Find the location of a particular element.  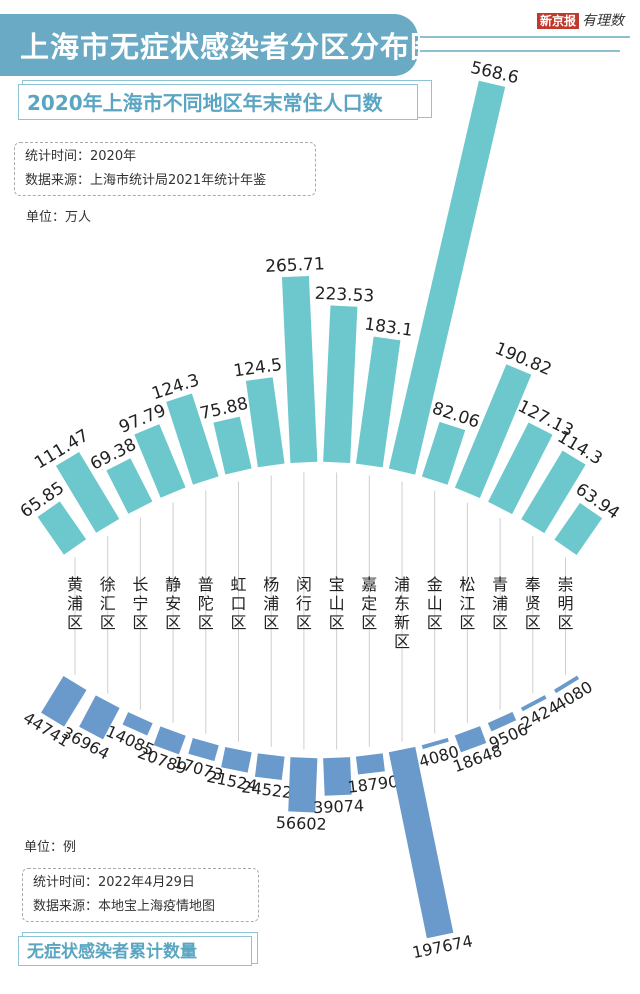

cases-stat-time: 统计时间：2022年4月29日 is located at coordinates (114, 882).